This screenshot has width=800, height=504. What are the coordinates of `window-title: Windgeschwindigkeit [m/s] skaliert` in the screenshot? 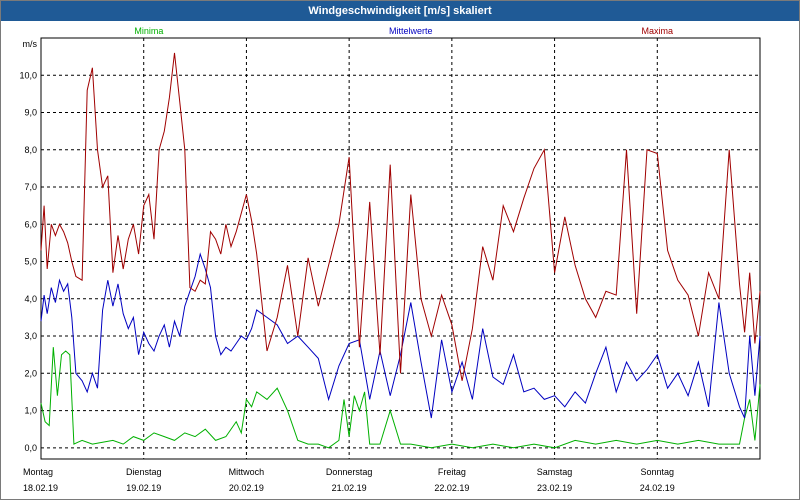 It's located at (400, 11).